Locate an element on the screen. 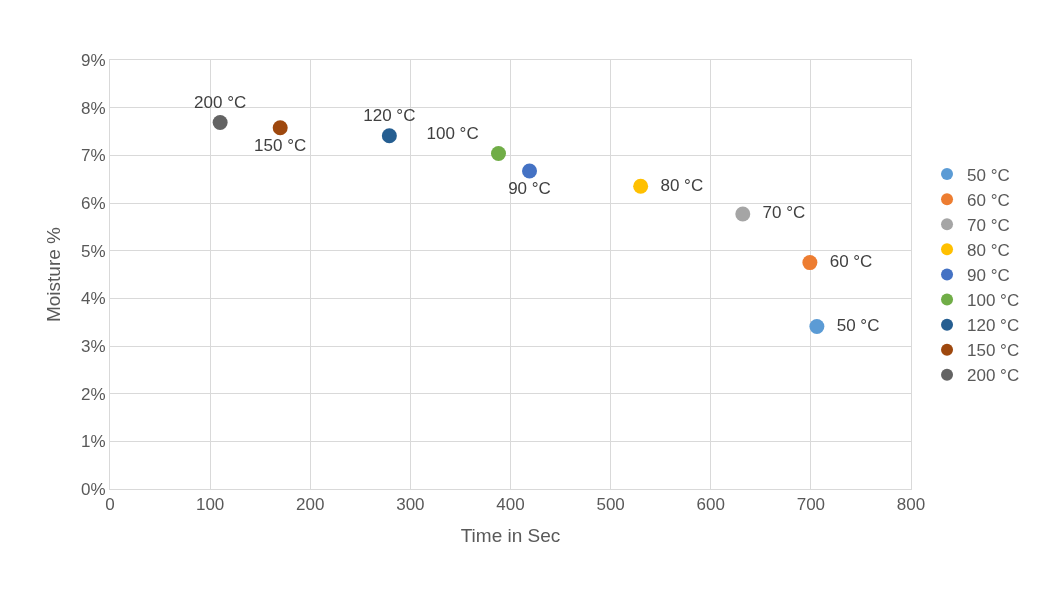  x-tick-label: 500 is located at coordinates (610, 505).